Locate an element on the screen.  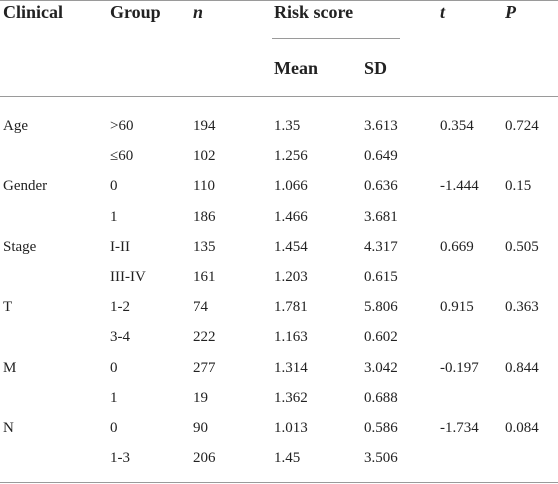
group-cell: 1-3 is located at coordinates (120, 458).